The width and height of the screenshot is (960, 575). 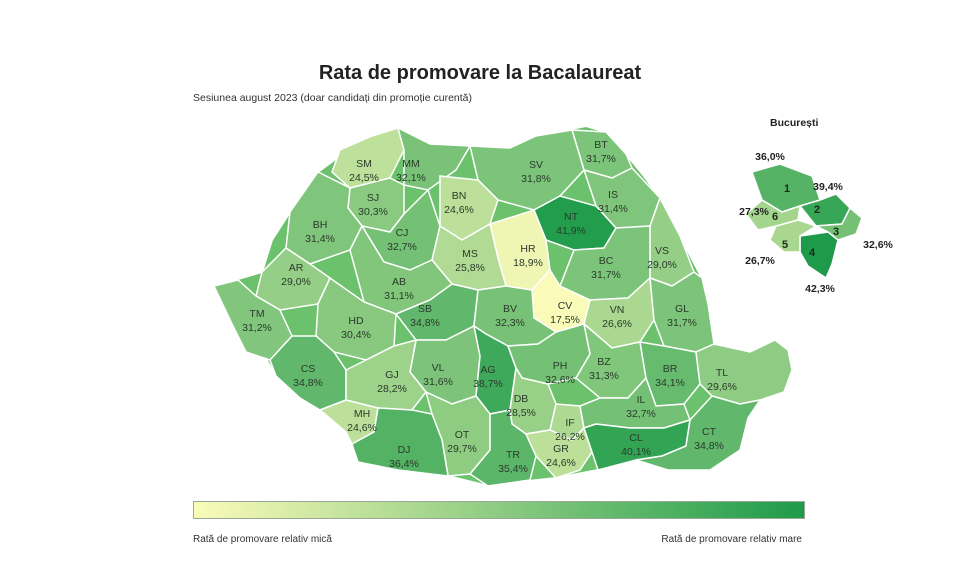 I want to click on county-code-label: VS, so click(x=662, y=251).